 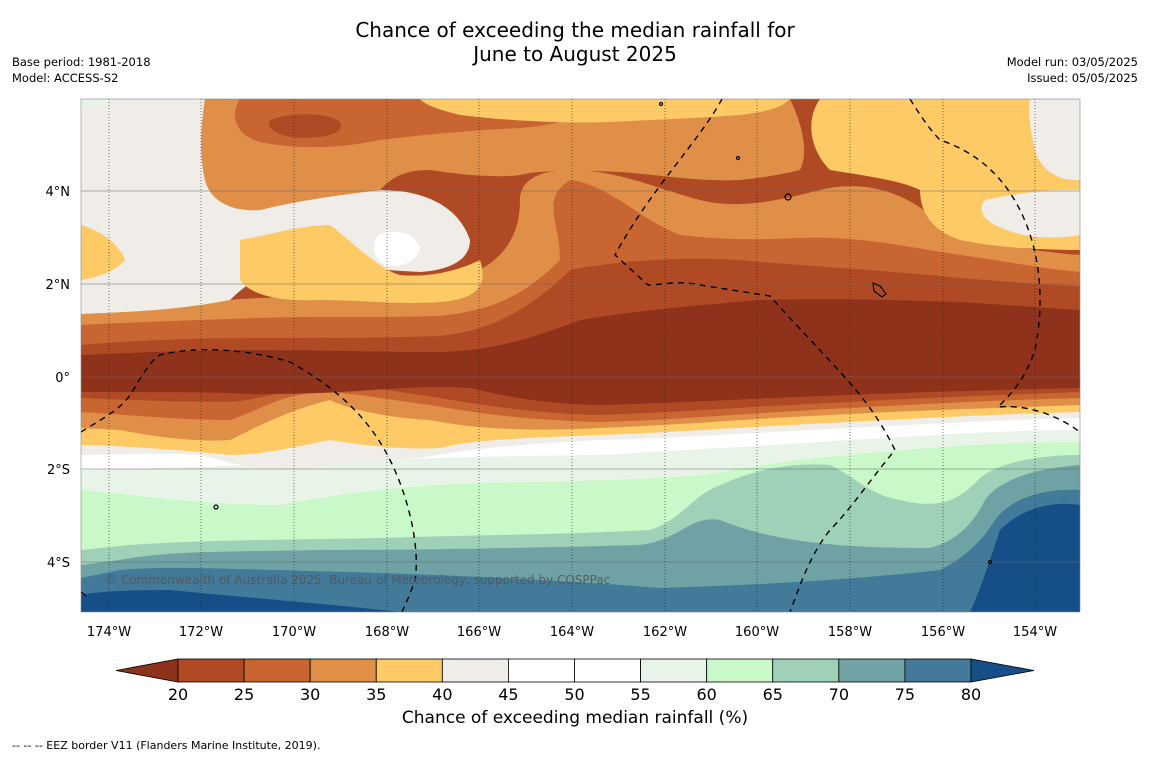 What do you see at coordinates (1002, 670) in the screenshot?
I see `colorbar-extend-high` at bounding box center [1002, 670].